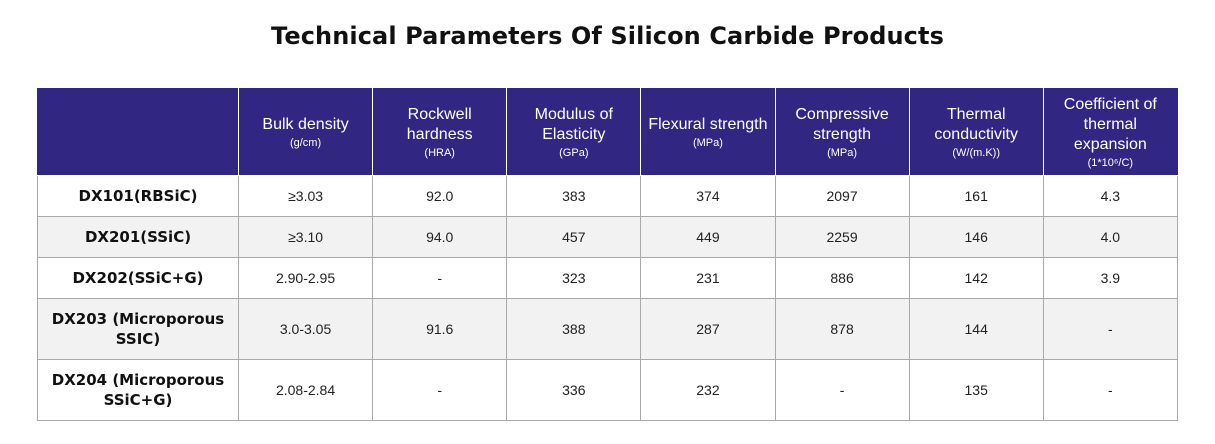 The width and height of the screenshot is (1215, 444). Describe the element at coordinates (708, 278) in the screenshot. I see `table-cell: 231` at that location.